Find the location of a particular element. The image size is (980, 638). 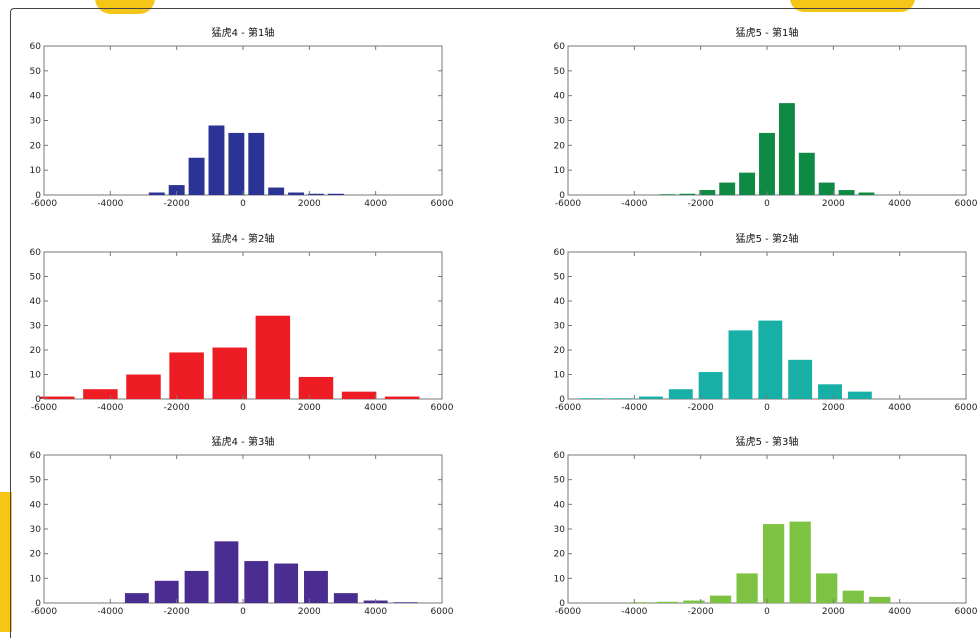

decorative-yellow-shape-top is located at coordinates (125, 7).